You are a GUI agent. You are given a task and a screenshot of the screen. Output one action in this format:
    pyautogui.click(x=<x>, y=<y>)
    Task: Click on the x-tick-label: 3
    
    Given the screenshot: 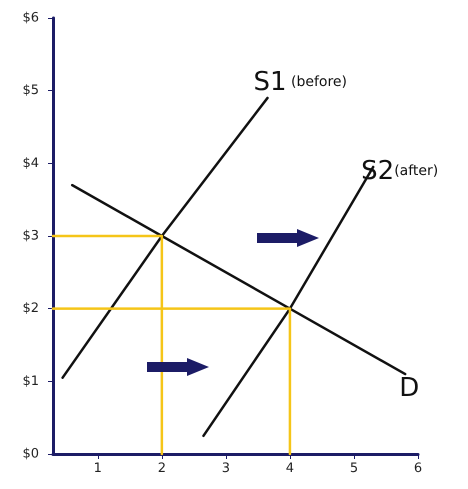 What is the action you would take?
    pyautogui.click(x=226, y=468)
    